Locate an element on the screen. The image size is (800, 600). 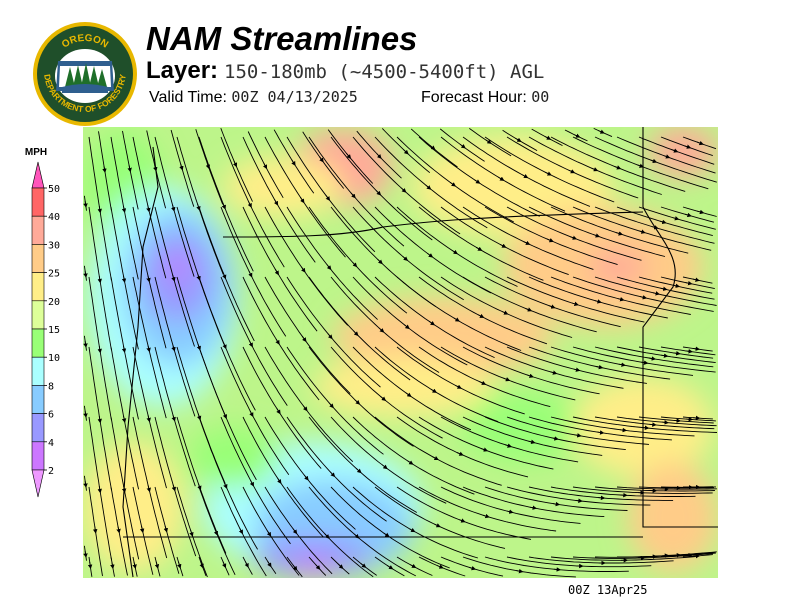
legend-label: 50 is located at coordinates (54, 189).